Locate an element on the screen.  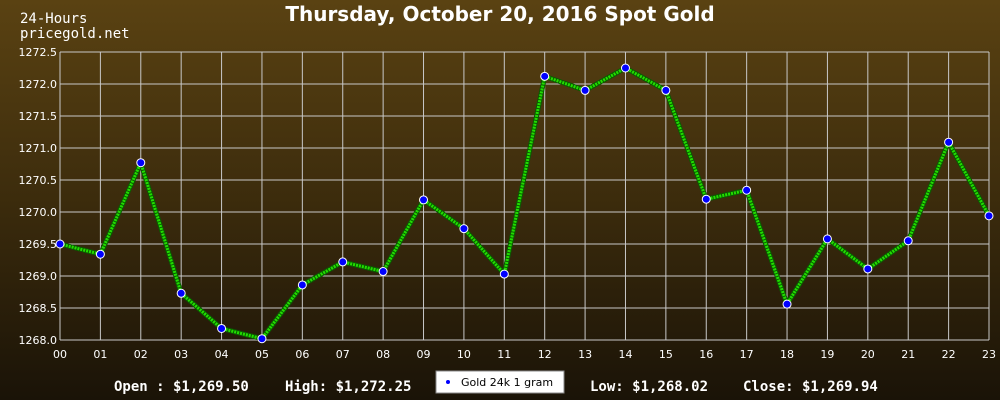
x-tick-label: 10 is located at coordinates (464, 354).